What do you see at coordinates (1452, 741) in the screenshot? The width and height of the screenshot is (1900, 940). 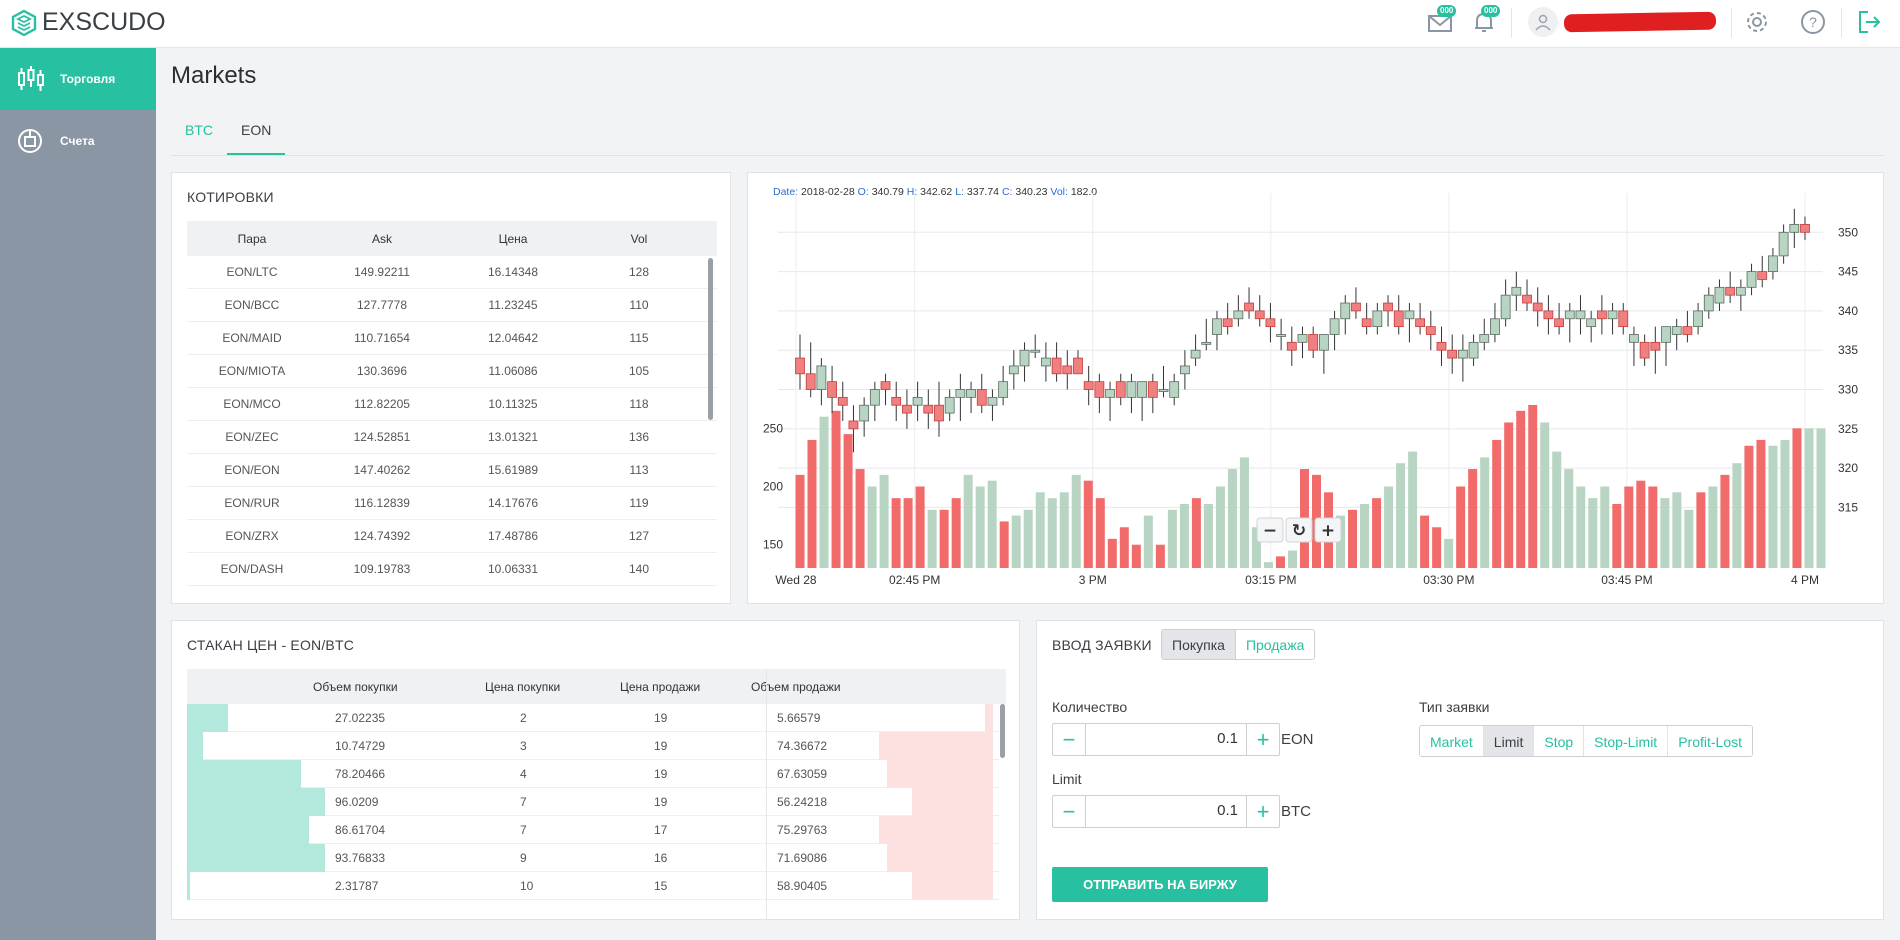 I see `order-type-market: Market` at bounding box center [1452, 741].